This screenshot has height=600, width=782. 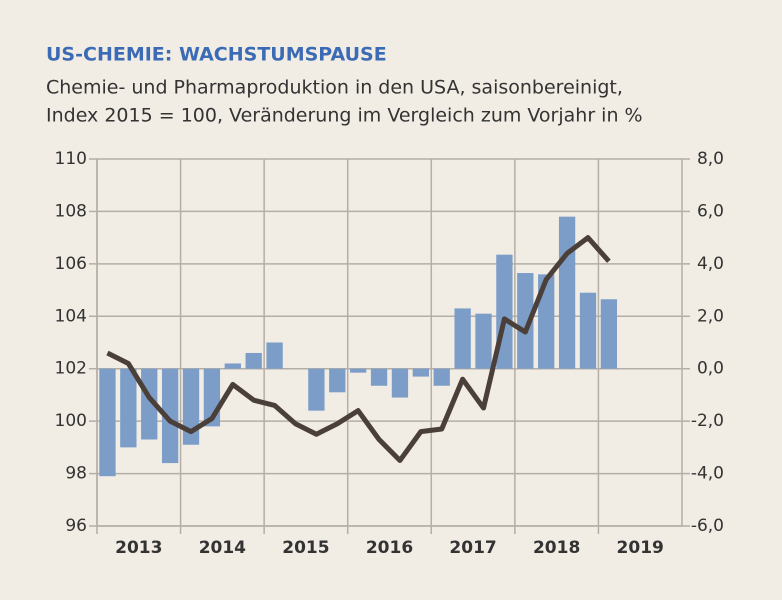 What do you see at coordinates (71, 264) in the screenshot?
I see `y-tick-label: 106` at bounding box center [71, 264].